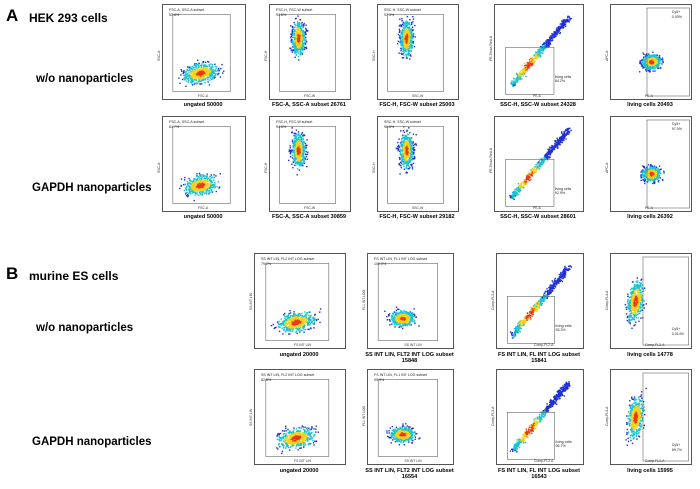 This screenshot has width=700, height=489. What do you see at coordinates (12, 273) in the screenshot?
I see `panel-letter-b: B` at bounding box center [12, 273].